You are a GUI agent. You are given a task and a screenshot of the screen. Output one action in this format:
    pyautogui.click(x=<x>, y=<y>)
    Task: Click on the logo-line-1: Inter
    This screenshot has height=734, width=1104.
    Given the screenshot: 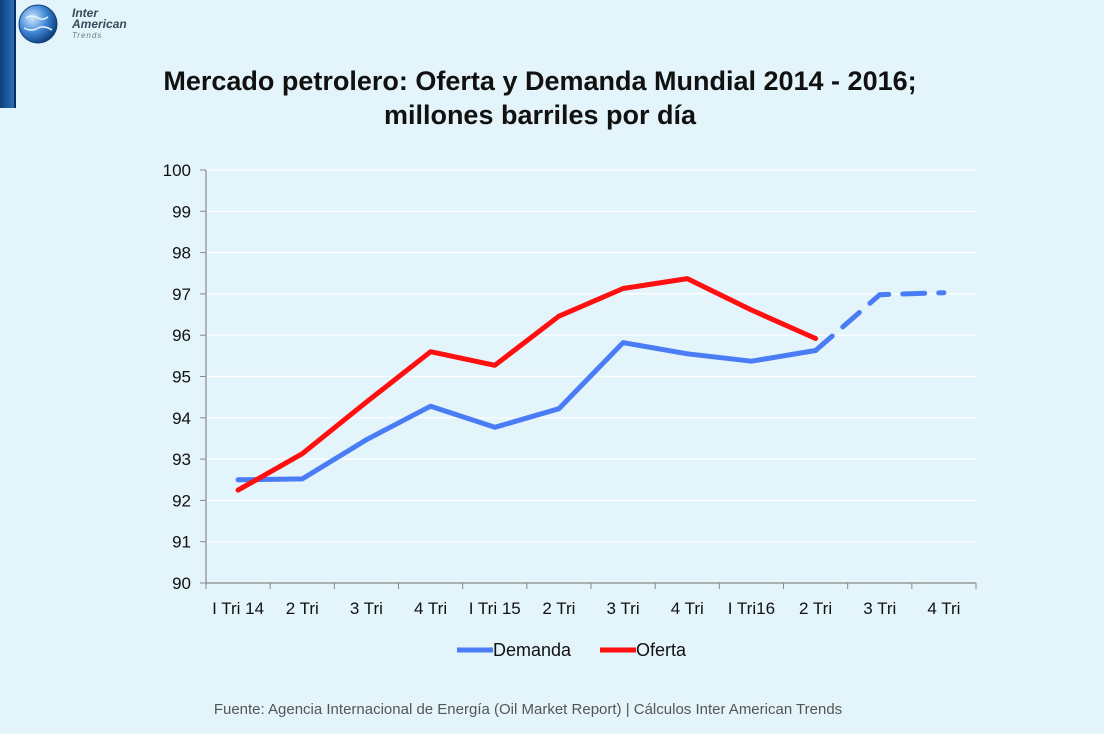 What is the action you would take?
    pyautogui.click(x=85, y=13)
    